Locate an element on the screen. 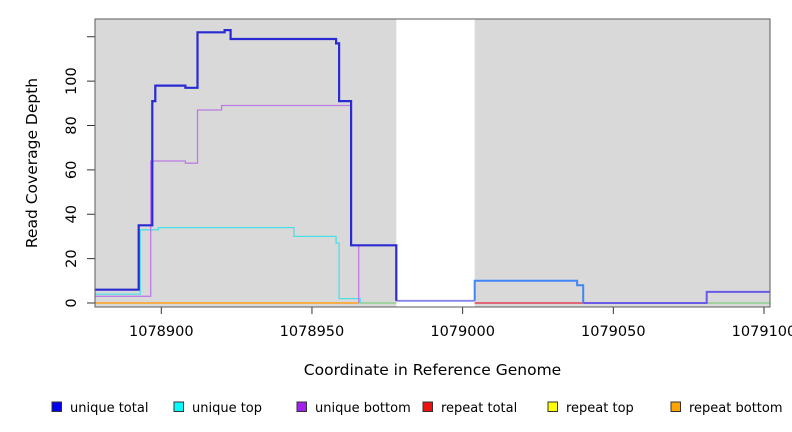 The height and width of the screenshot is (432, 792). legend-item-repeat-total: repeat total is located at coordinates (469, 408).